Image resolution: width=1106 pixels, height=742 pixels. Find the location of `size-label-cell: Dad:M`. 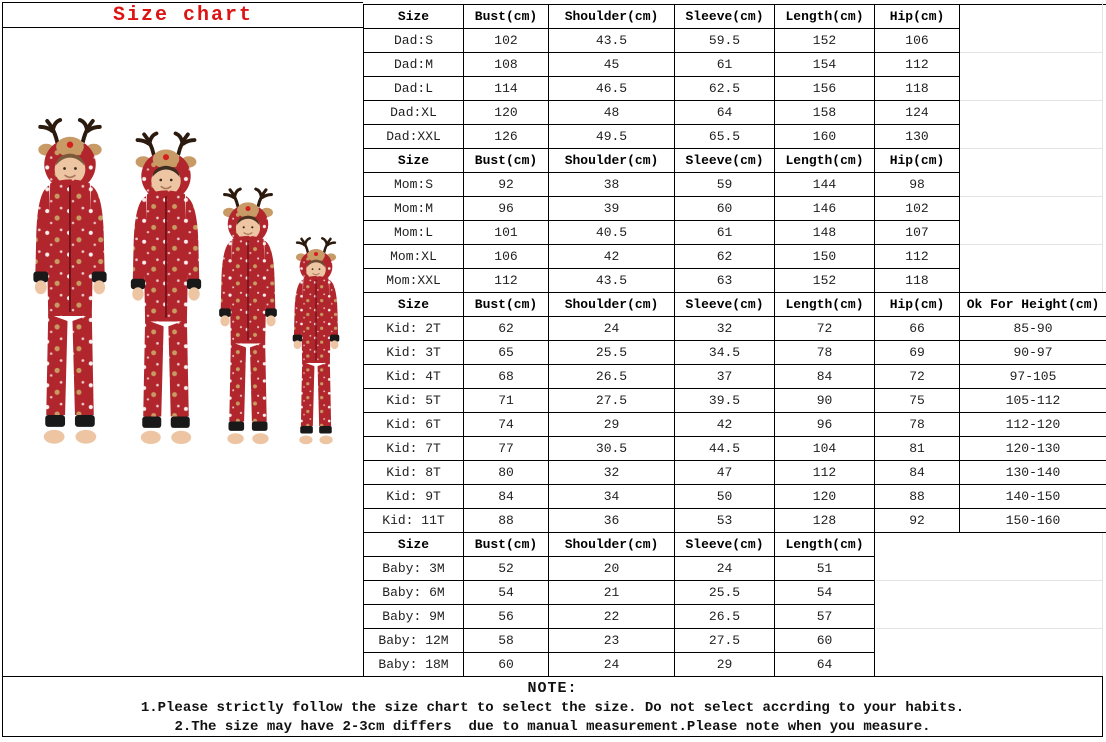

size-label-cell: Dad:M is located at coordinates (413, 64).